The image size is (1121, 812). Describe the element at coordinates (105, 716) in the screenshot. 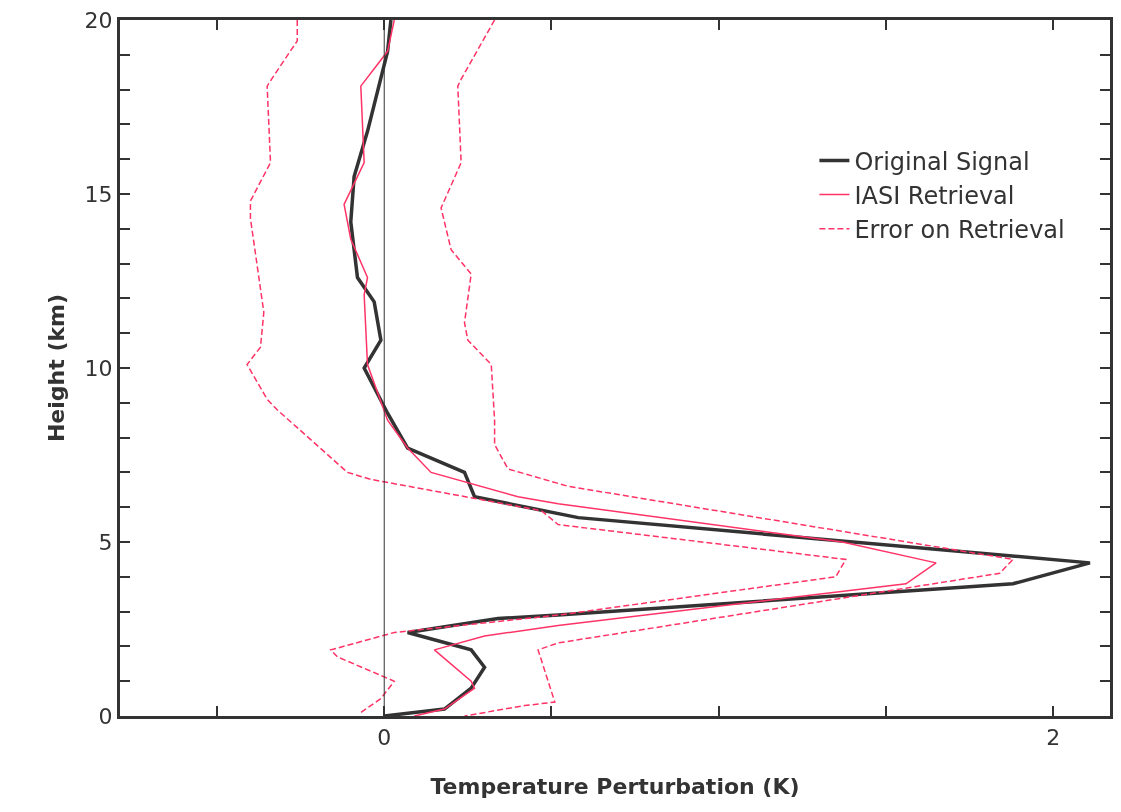

I see `y-tick-label: 0` at that location.